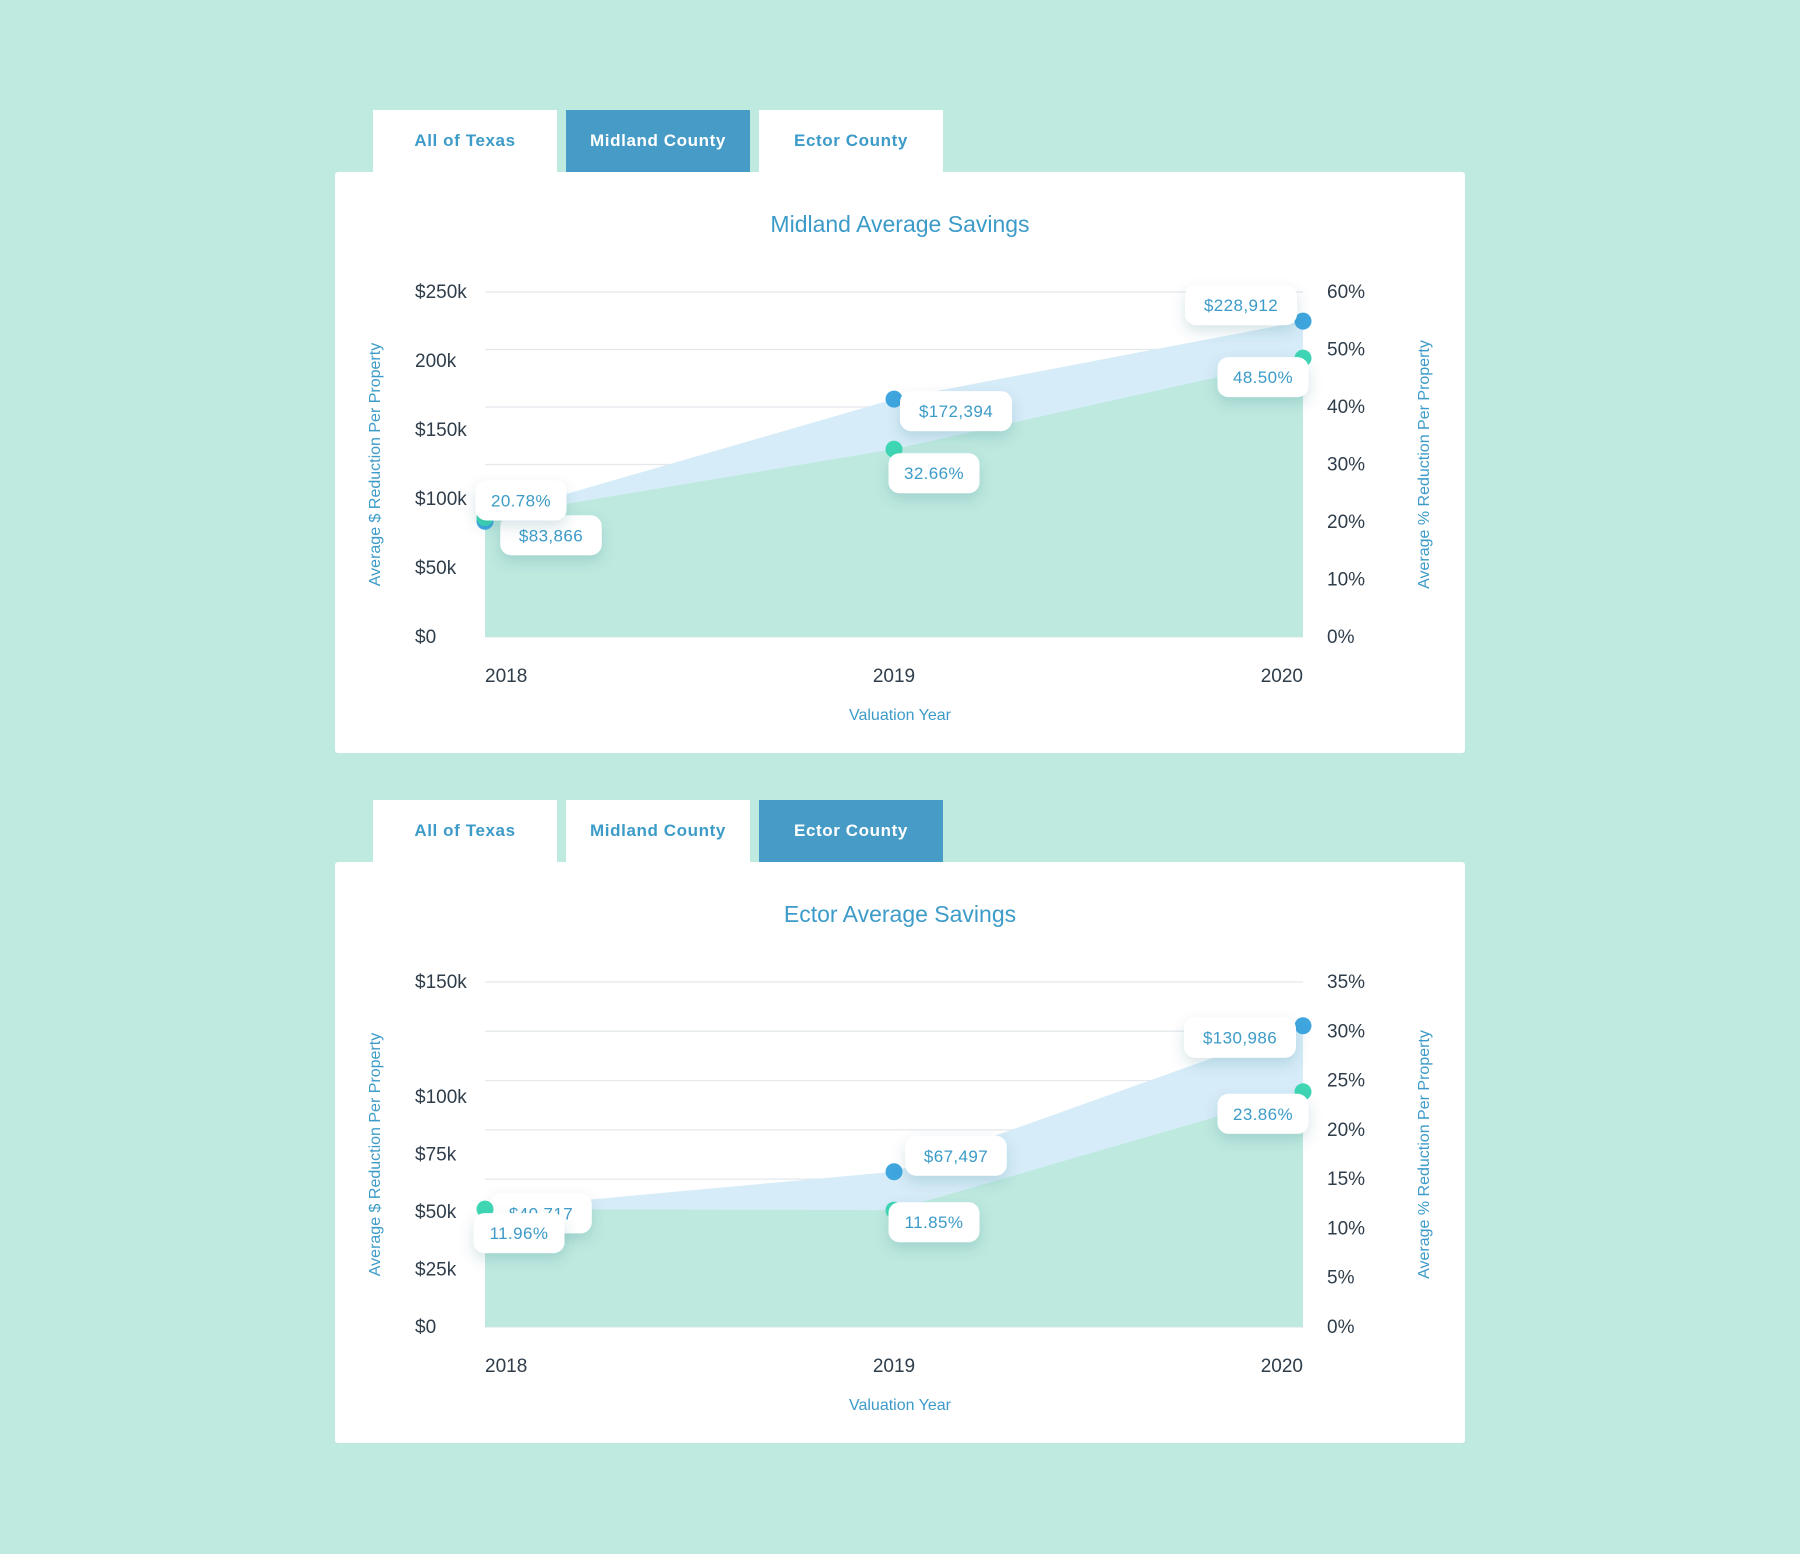 The image size is (1800, 1554). I want to click on right-axis-tick-label: 35%, so click(1346, 982).